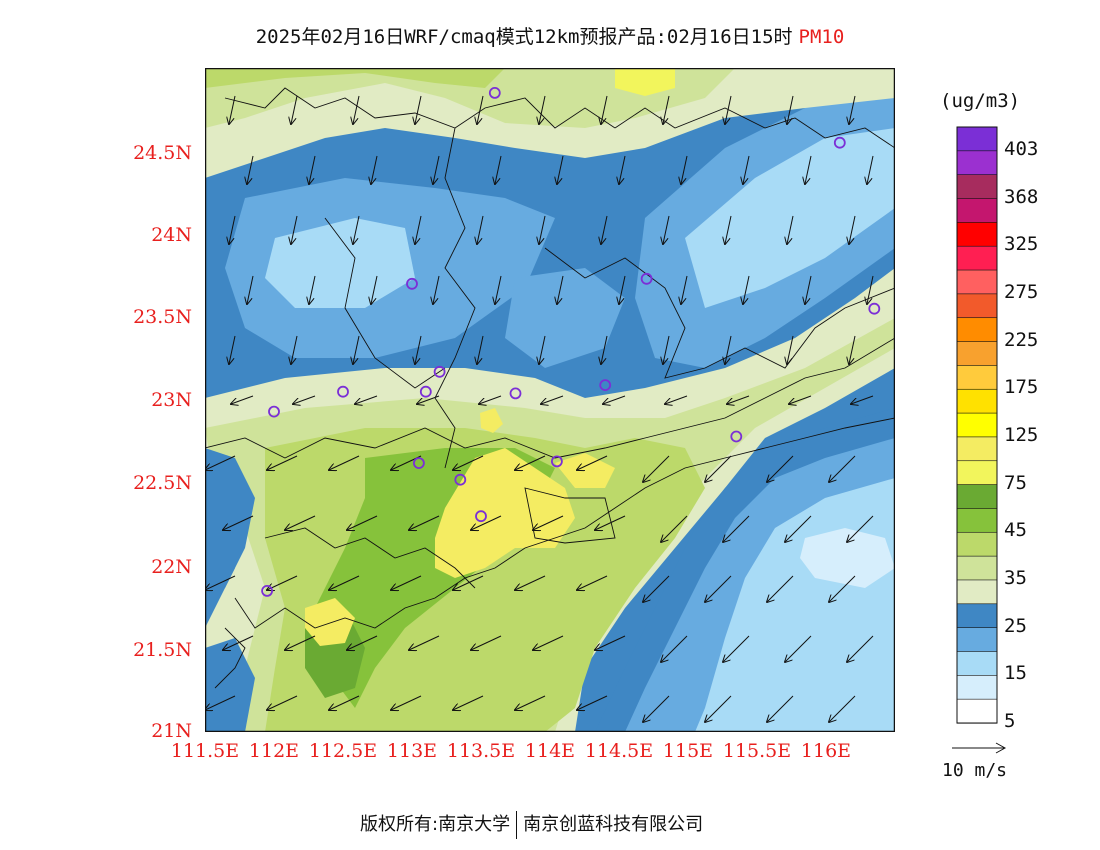 The image size is (1100, 850). I want to click on colorbar-label: 5, so click(1010, 721).